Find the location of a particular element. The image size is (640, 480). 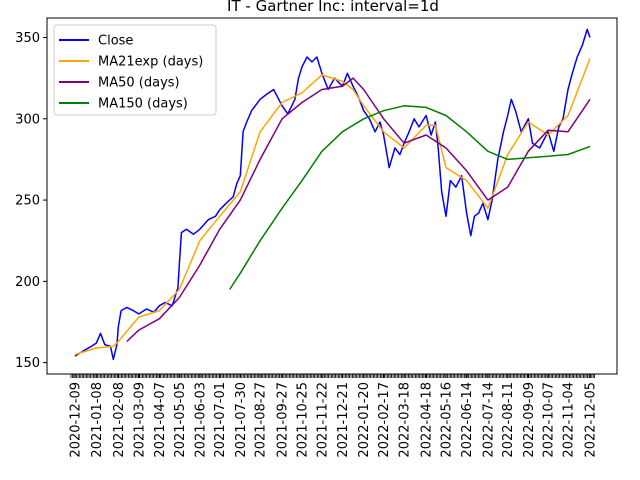

x-tick-label: 2022-11-04 is located at coordinates (569, 420).